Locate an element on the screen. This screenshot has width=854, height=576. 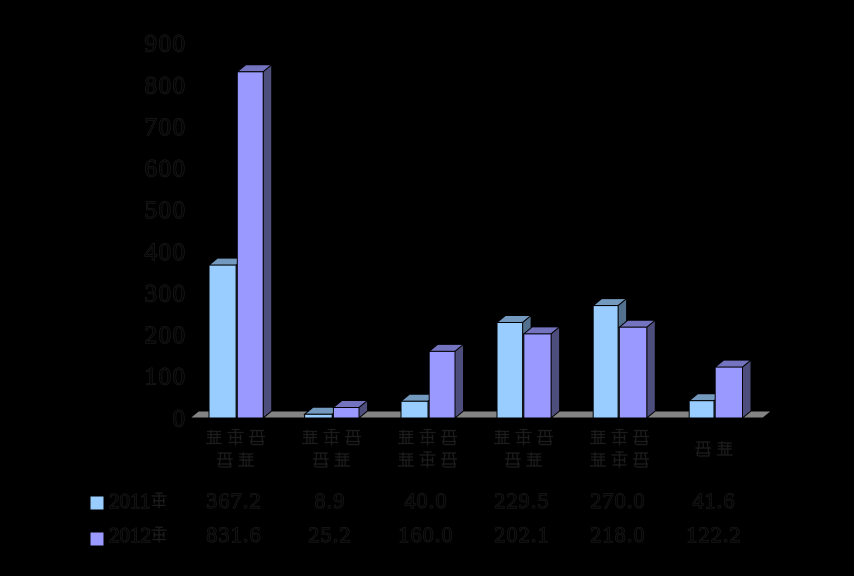
svg-text: 0 is located at coordinates (180, 418).